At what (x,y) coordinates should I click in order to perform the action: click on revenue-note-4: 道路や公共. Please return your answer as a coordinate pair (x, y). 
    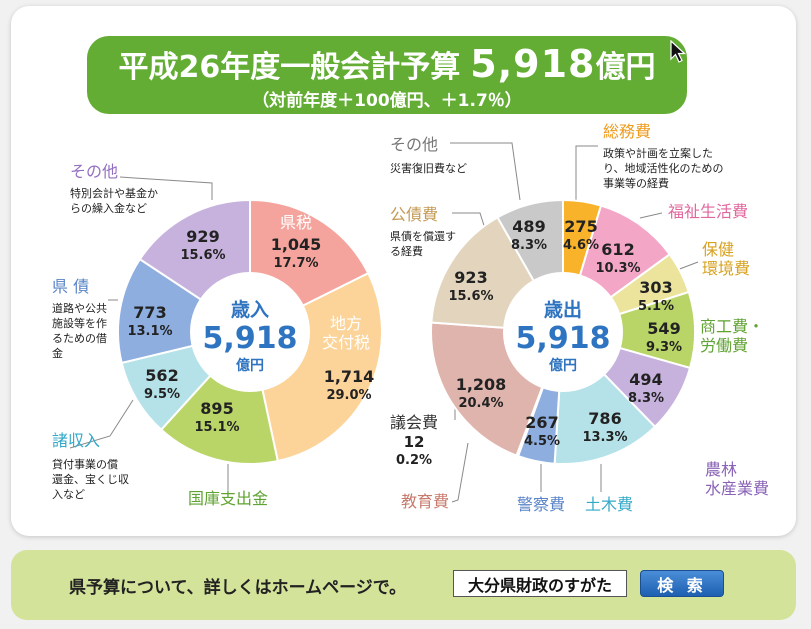
    Looking at the image, I should click on (79, 308).